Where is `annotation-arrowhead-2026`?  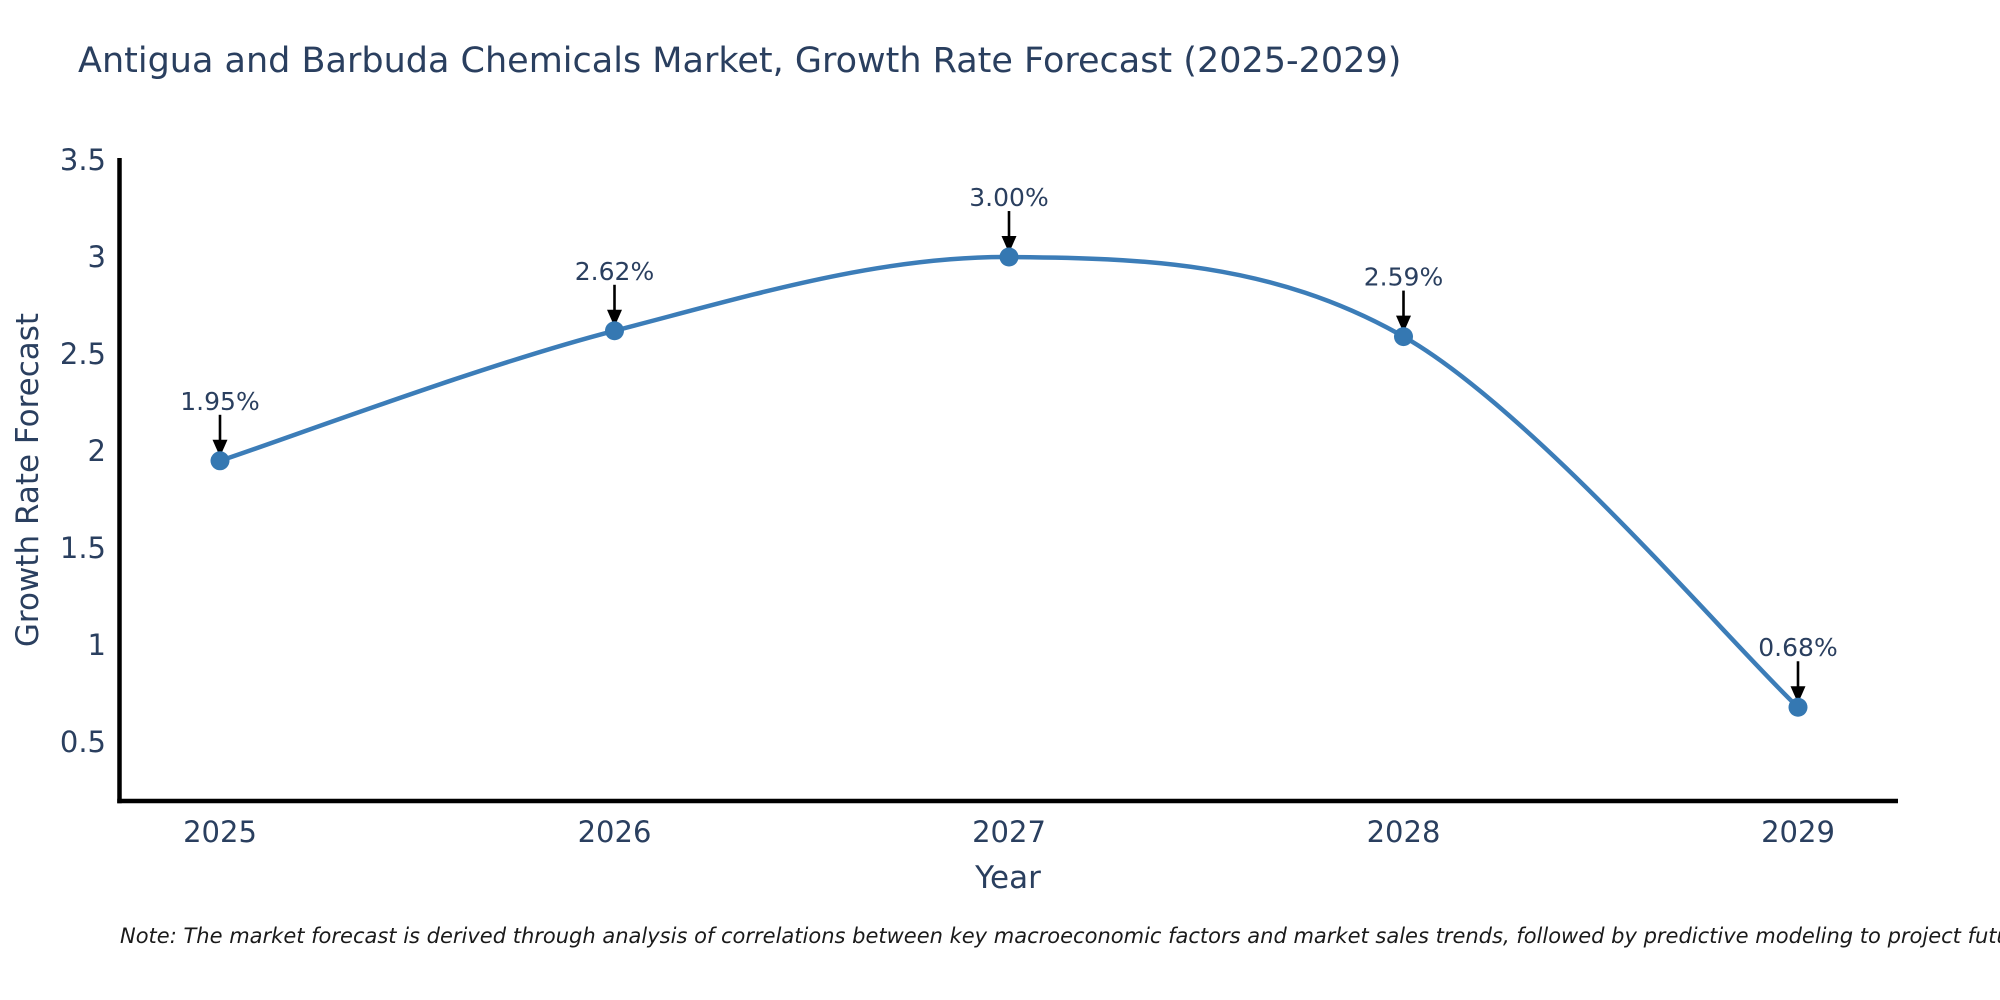 annotation-arrowhead-2026 is located at coordinates (614, 318).